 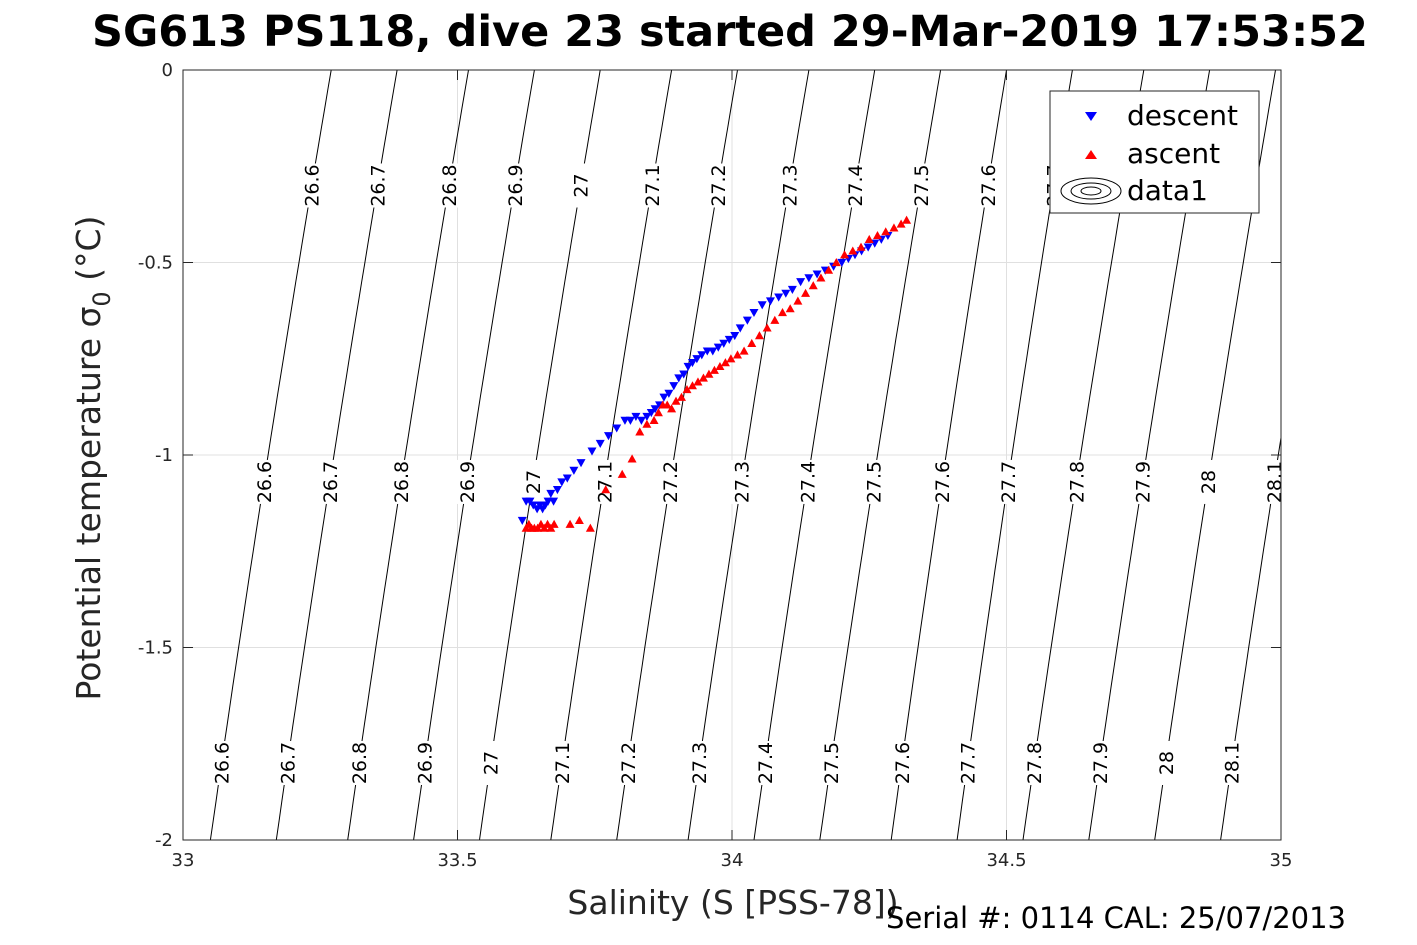 What do you see at coordinates (1035, 763) in the screenshot?
I see `contour-label: 27.8` at bounding box center [1035, 763].